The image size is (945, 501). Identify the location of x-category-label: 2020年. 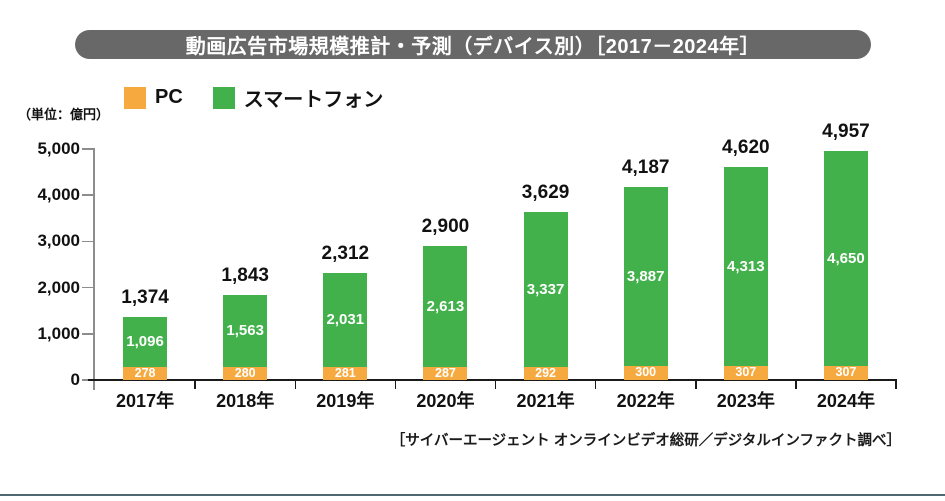
(445, 401).